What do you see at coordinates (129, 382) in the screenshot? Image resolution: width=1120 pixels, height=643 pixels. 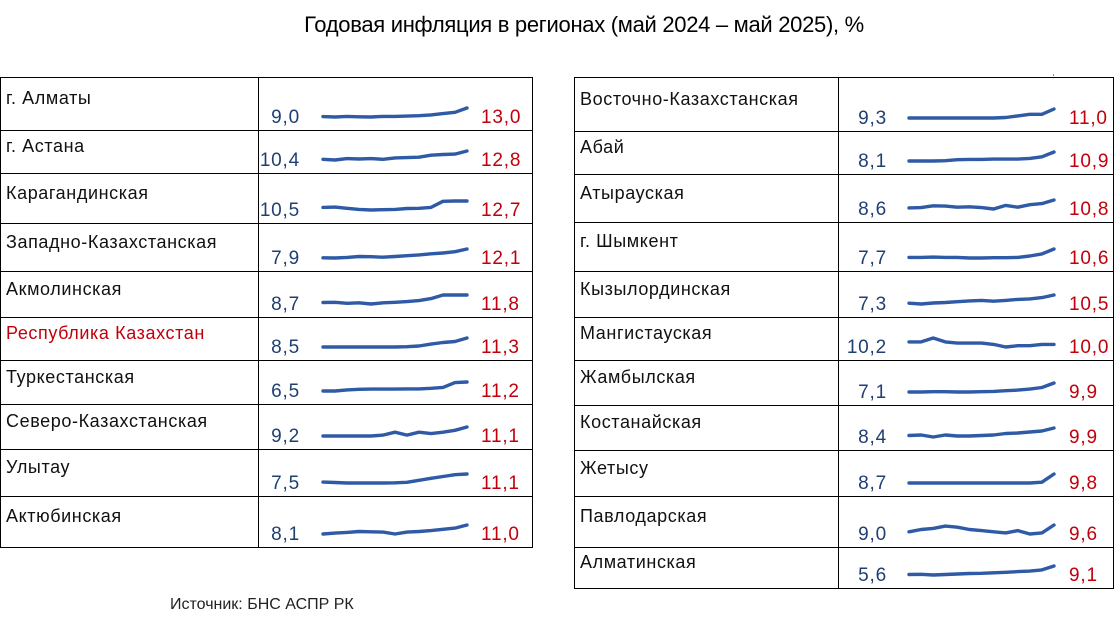 I see `region-name-cell: Туркестанская` at bounding box center [129, 382].